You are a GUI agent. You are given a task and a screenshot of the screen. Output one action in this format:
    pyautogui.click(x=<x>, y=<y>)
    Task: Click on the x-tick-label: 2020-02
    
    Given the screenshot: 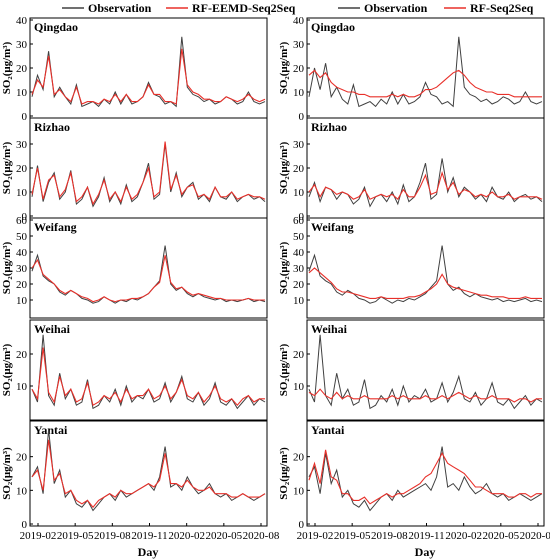 What is the action you would take?
    pyautogui.click(x=463, y=536)
    